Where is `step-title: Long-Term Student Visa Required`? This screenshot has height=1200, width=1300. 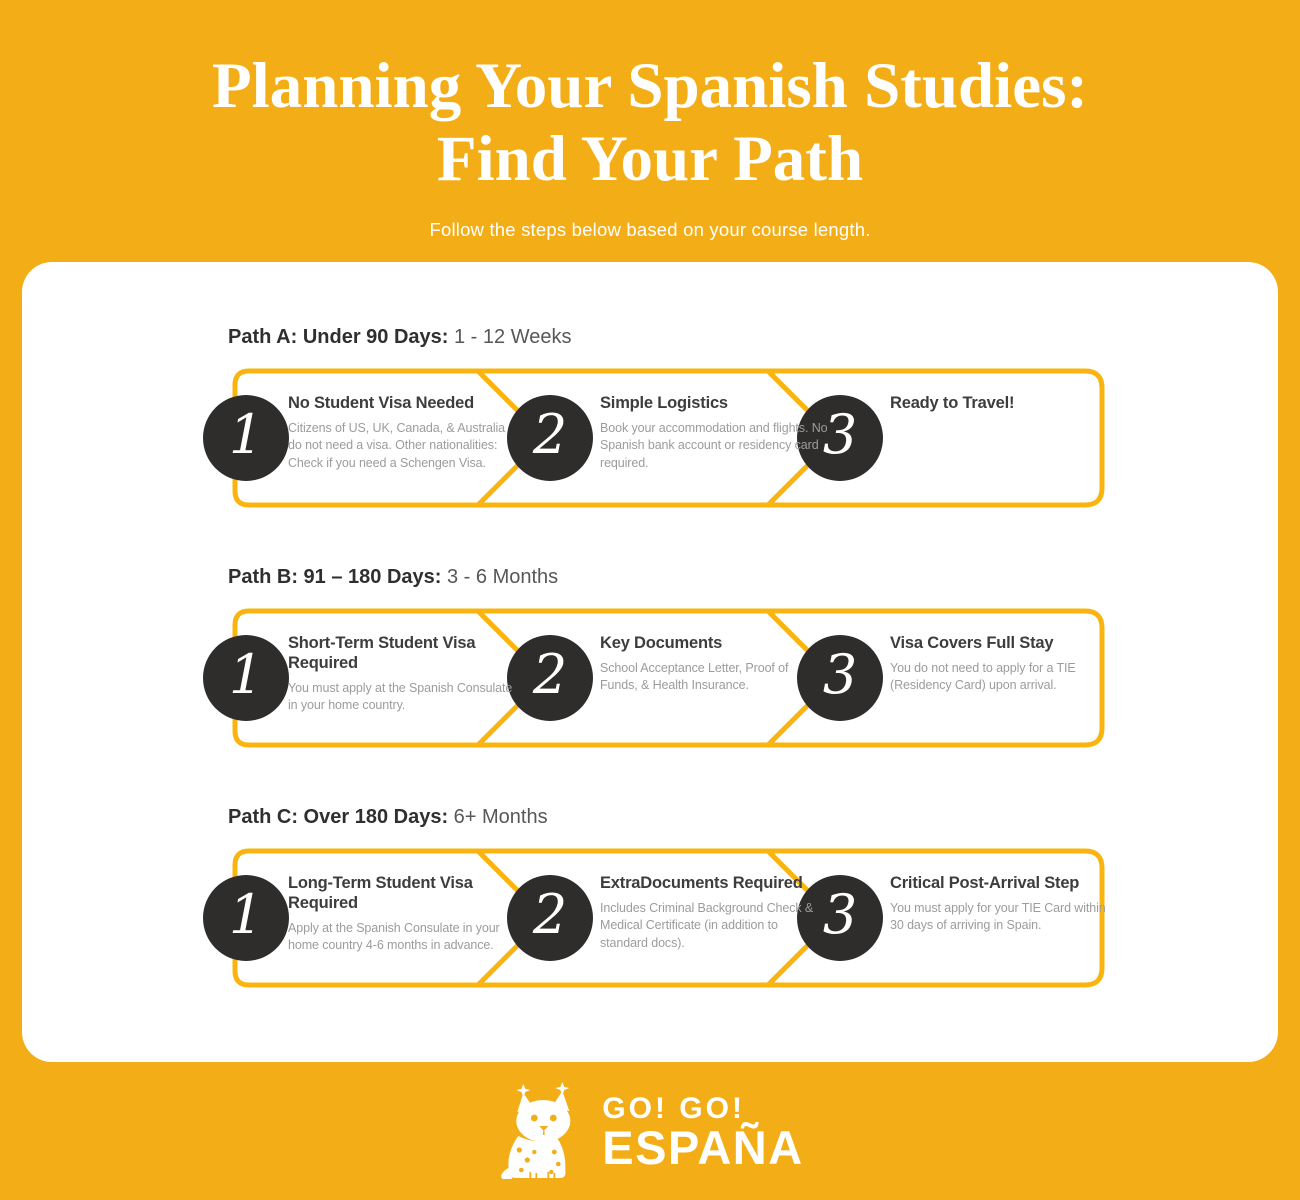
step-title: Long-Term Student Visa Required is located at coordinates (380, 893).